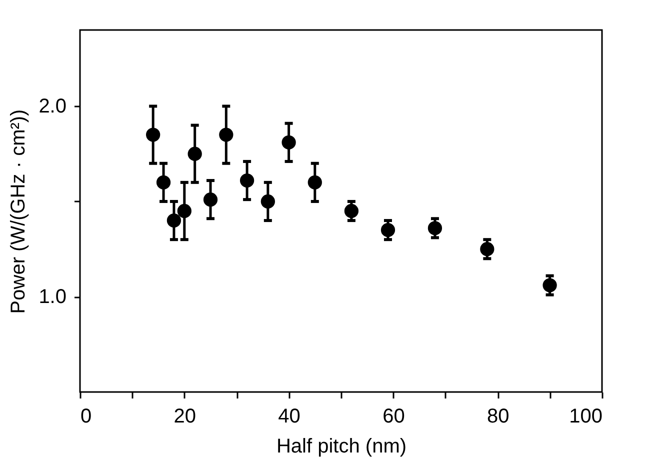  I want to click on y-axis-title: Power (W/(GHz · cm²)), so click(19, 211).